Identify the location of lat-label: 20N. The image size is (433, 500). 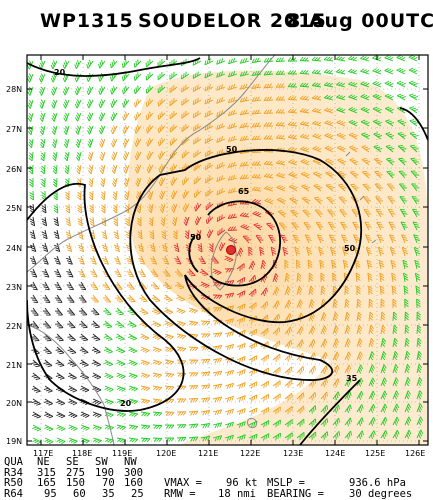
(14, 403).